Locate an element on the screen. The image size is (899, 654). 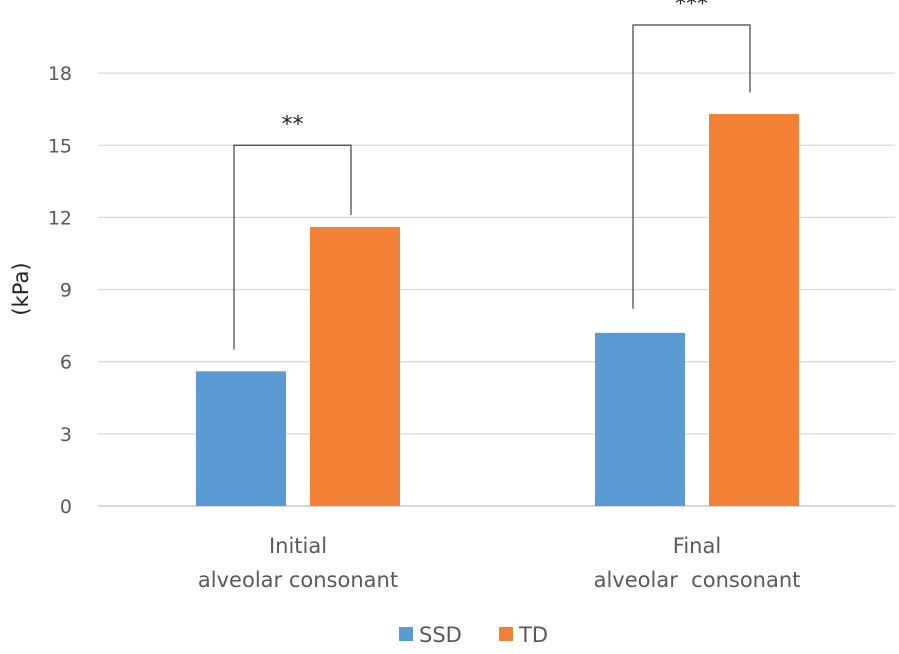
legend-label-ssd: SSD is located at coordinates (440, 635).